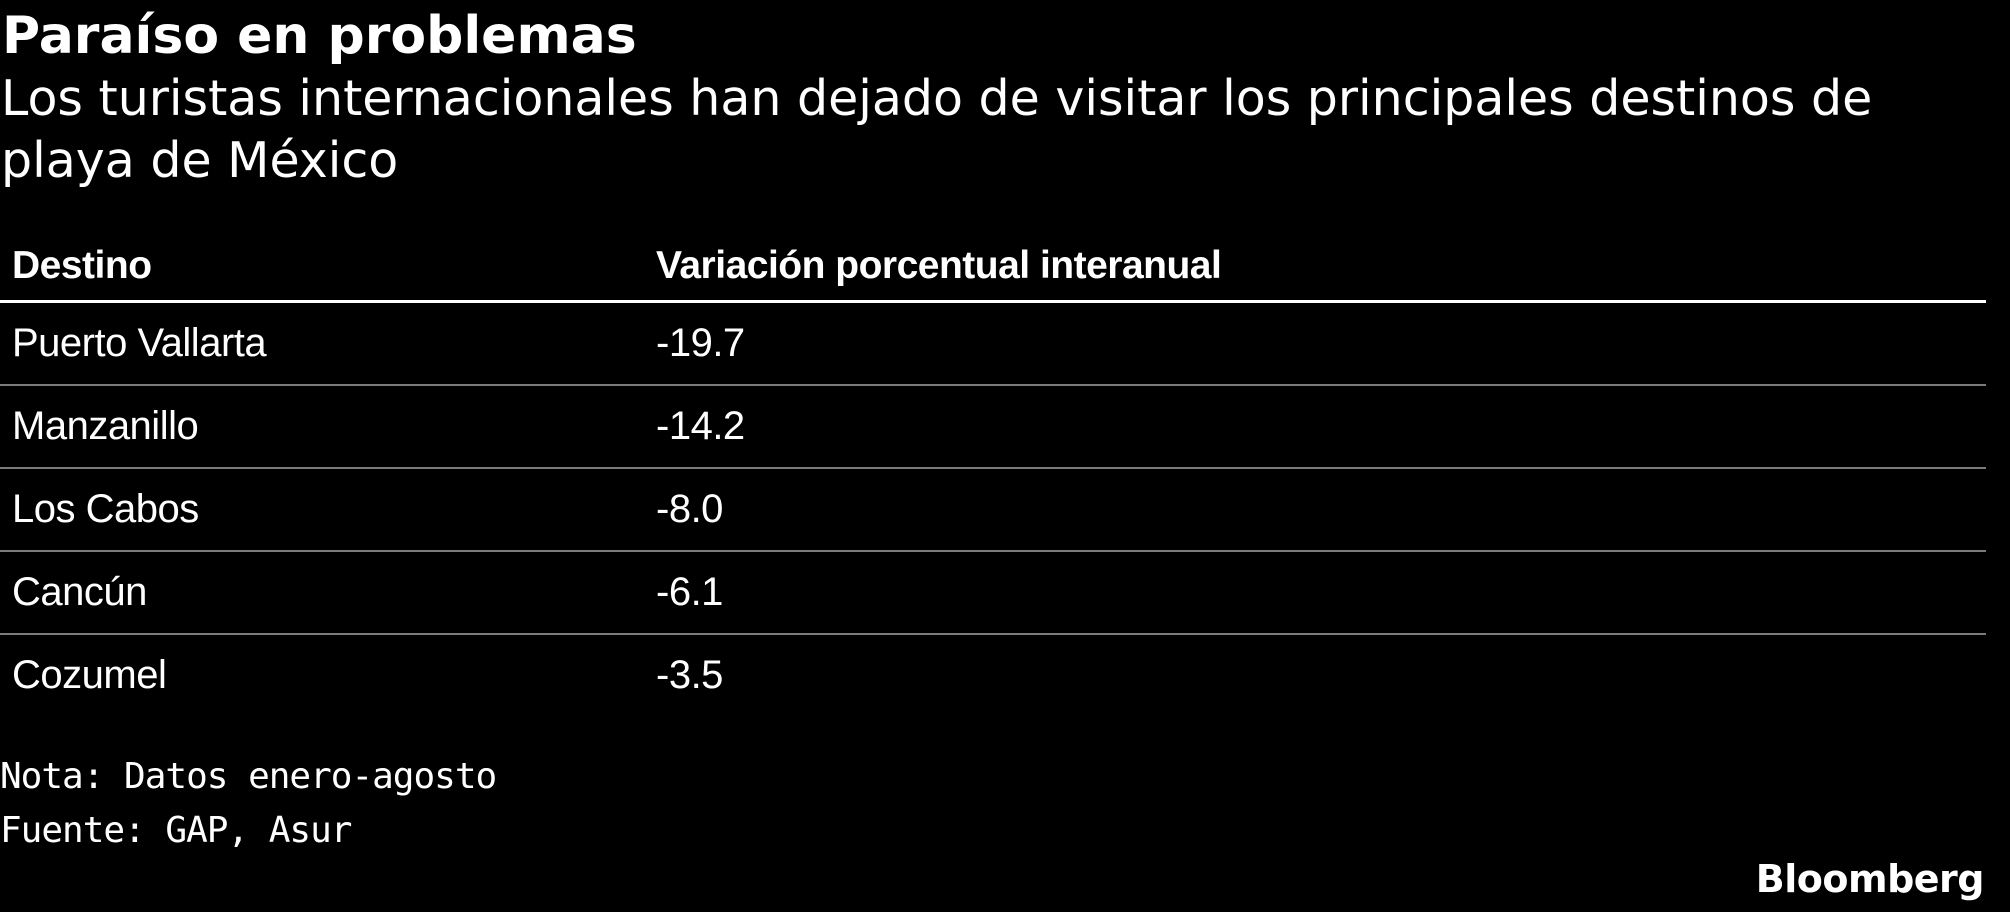  What do you see at coordinates (689, 675) in the screenshot?
I see `cell-variacion: -3.5` at bounding box center [689, 675].